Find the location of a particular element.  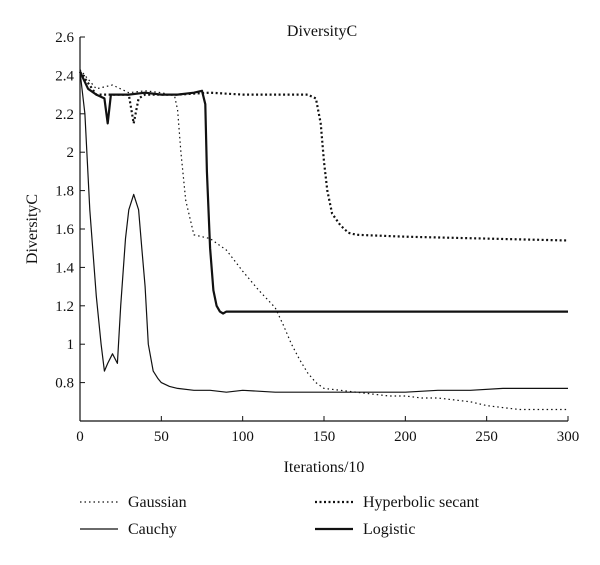

y-tick-label: 0.8 is located at coordinates (64, 384).